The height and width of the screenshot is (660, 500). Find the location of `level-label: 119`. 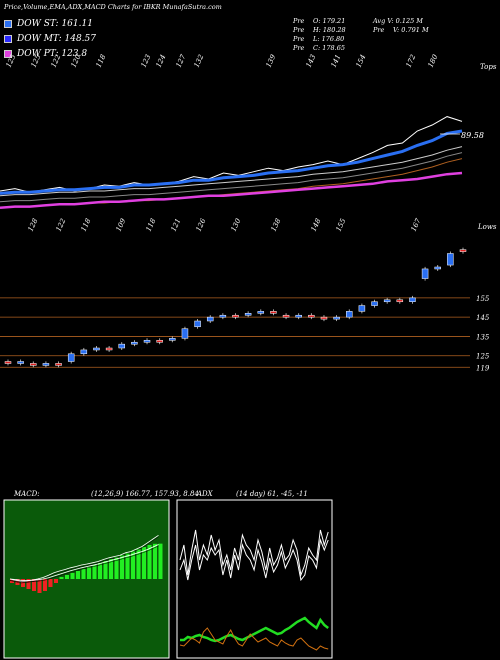

level-label: 119 is located at coordinates (483, 368).